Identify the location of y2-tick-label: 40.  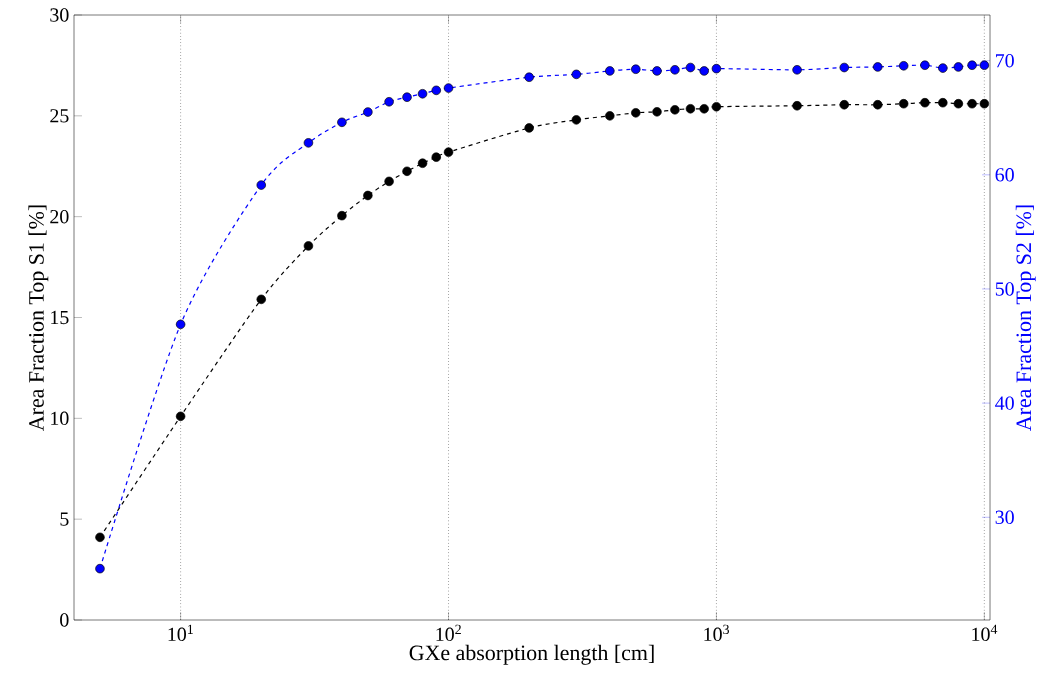
(1004, 403).